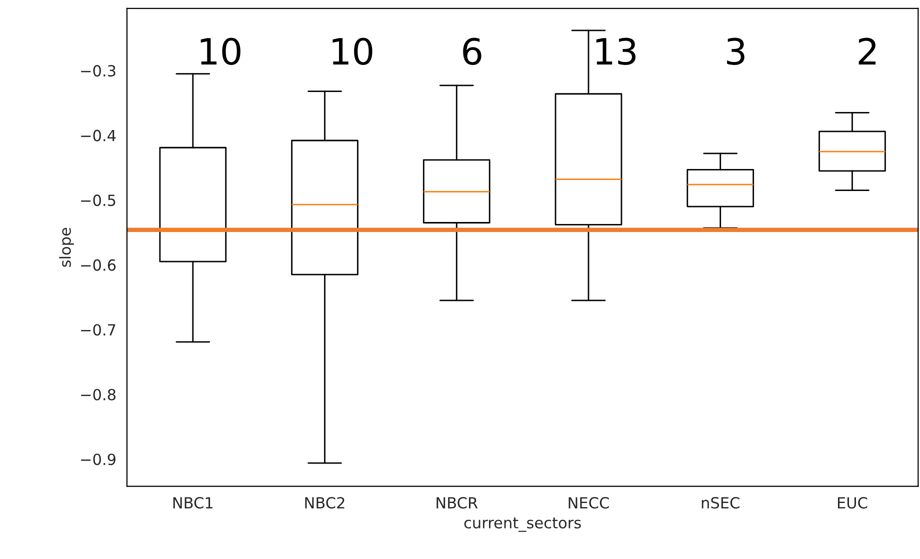 The width and height of the screenshot is (920, 559). Describe the element at coordinates (522, 525) in the screenshot. I see `x-axis-title: current_sectors` at that location.